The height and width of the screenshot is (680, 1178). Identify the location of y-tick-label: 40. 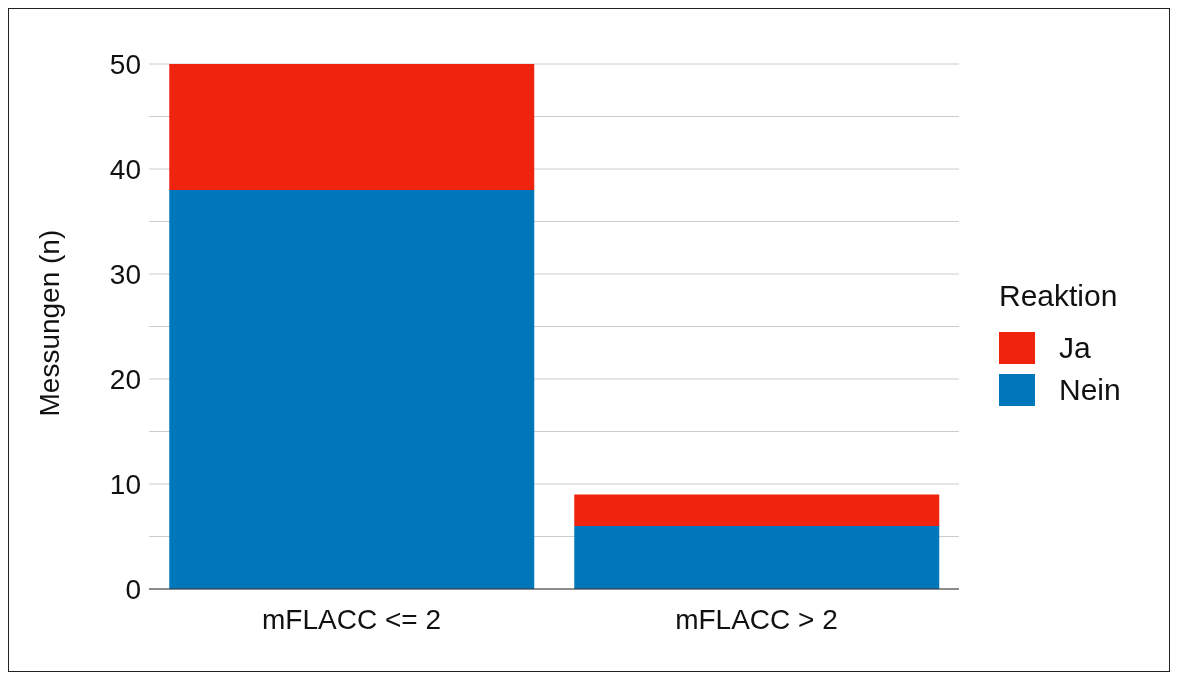
(125, 169).